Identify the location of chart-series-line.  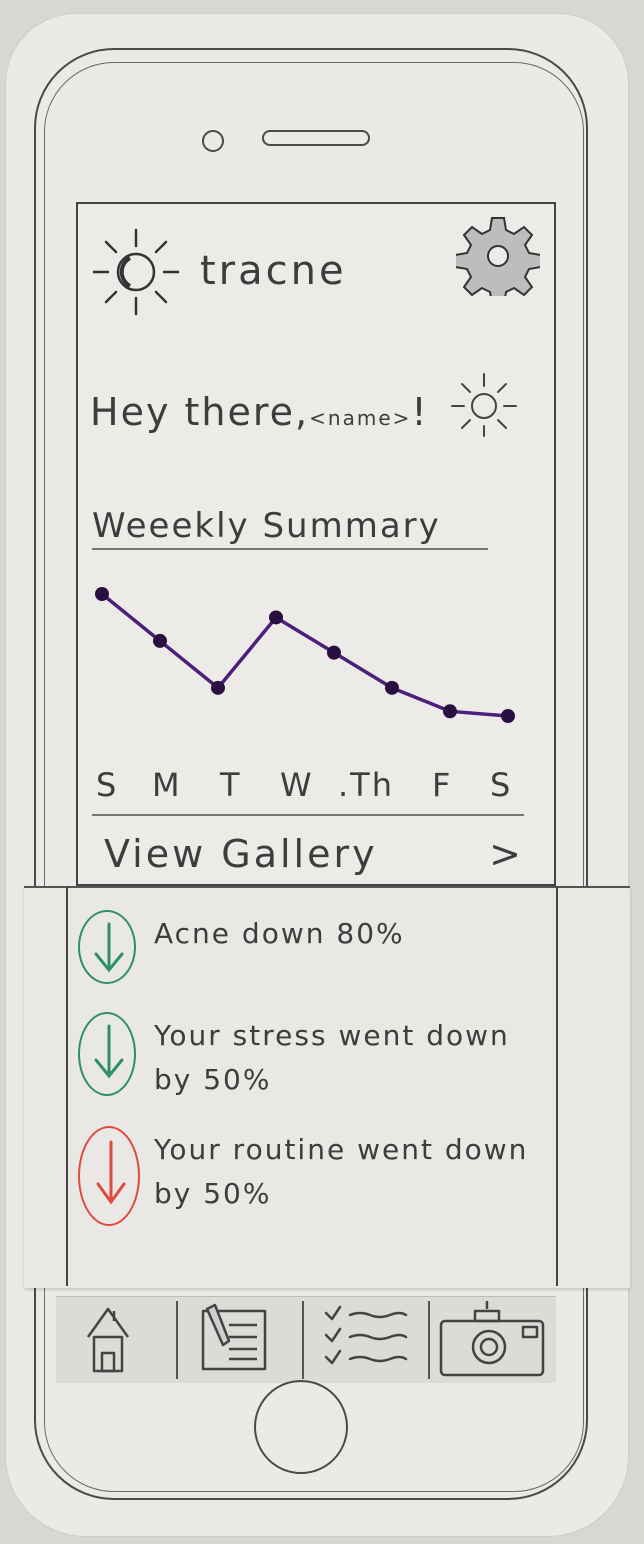
(304, 655).